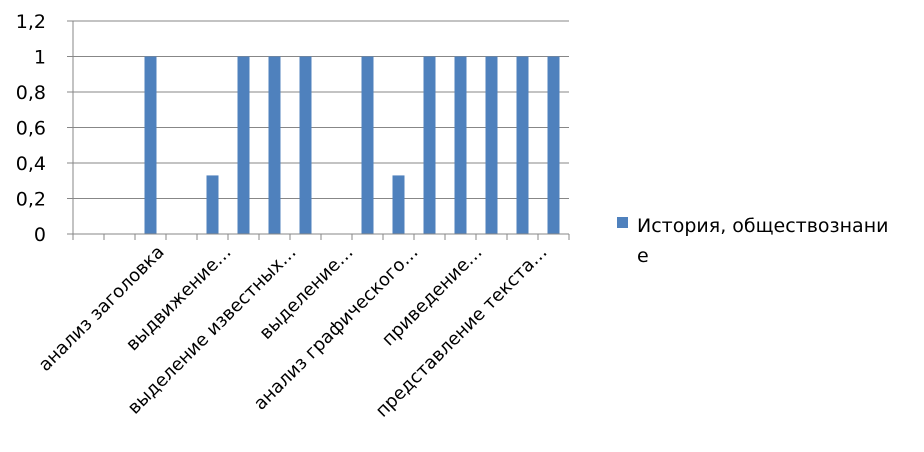 The height and width of the screenshot is (452, 924). I want to click on y-tick-label: 1,2, so click(31, 22).